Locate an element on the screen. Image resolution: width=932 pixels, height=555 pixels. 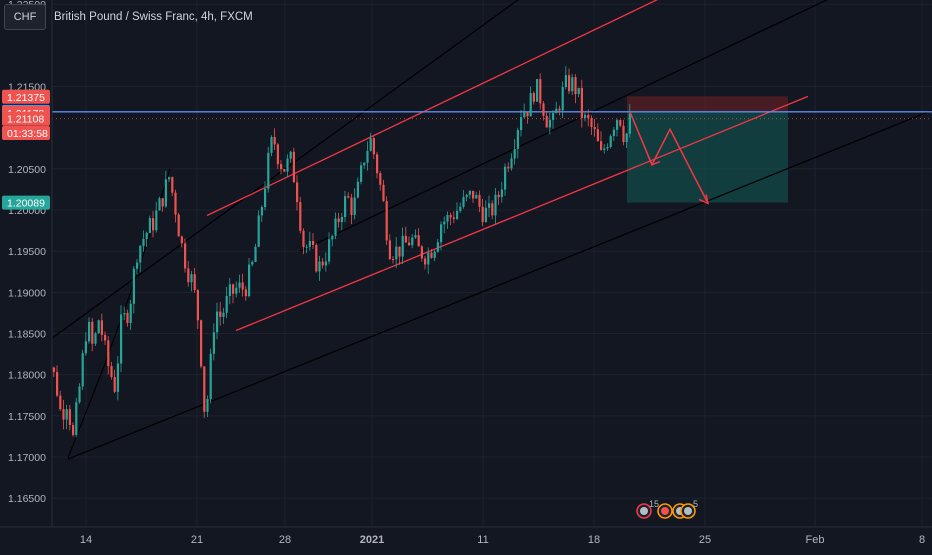
time-axis: 14 21 28 2021 11 18 25 Feb 8 is located at coordinates (502, 540).